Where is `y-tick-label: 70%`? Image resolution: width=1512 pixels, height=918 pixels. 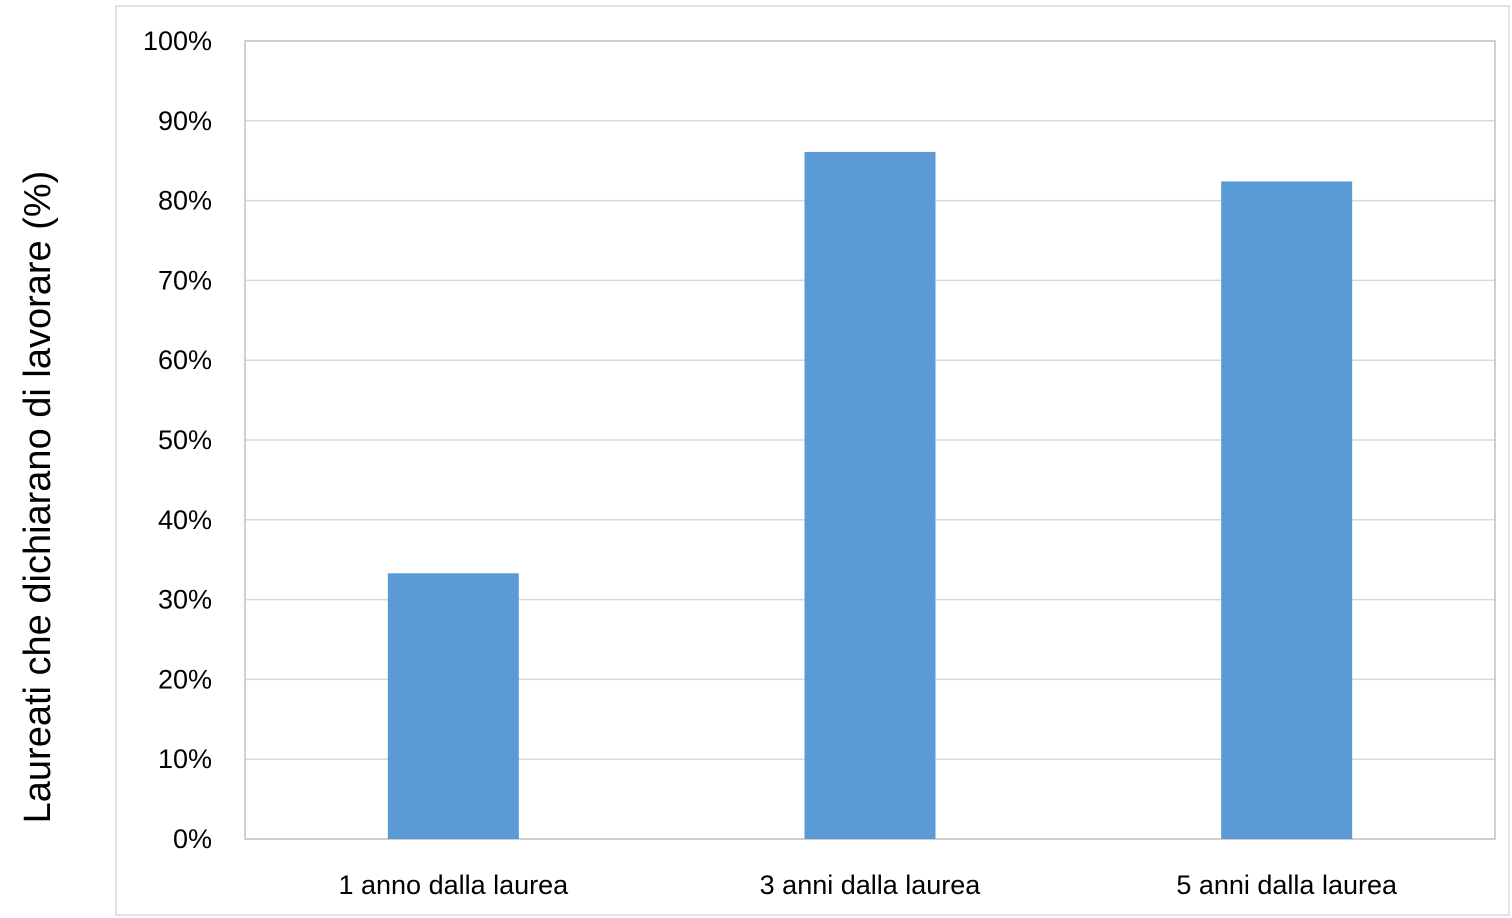 y-tick-label: 70% is located at coordinates (185, 280).